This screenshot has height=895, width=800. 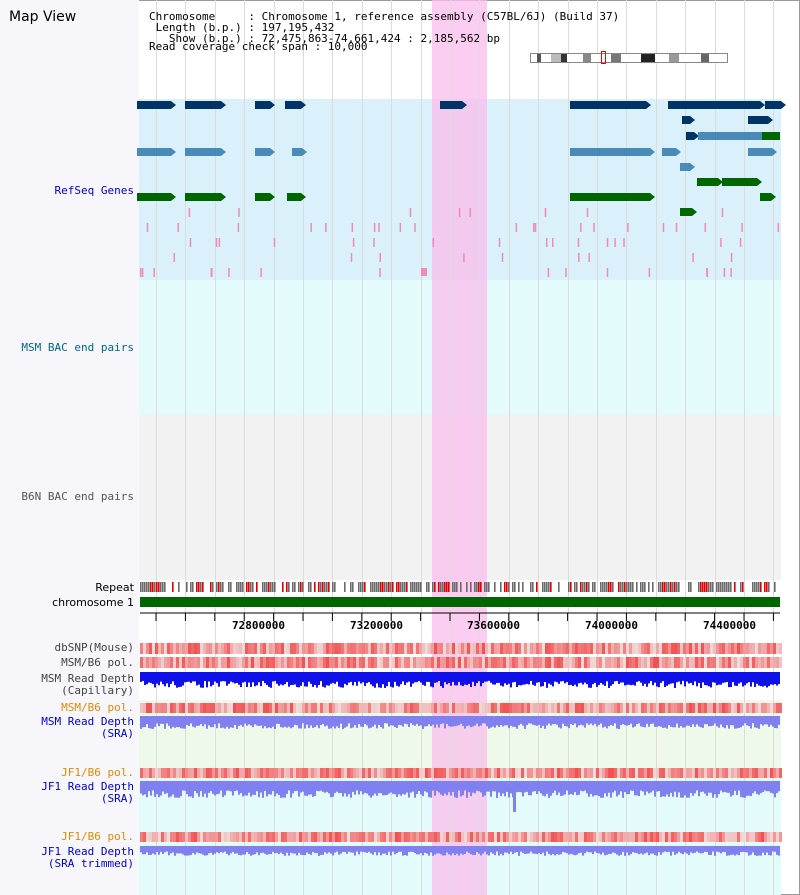 I want to click on gene-strand-arrow, so click(x=773, y=197).